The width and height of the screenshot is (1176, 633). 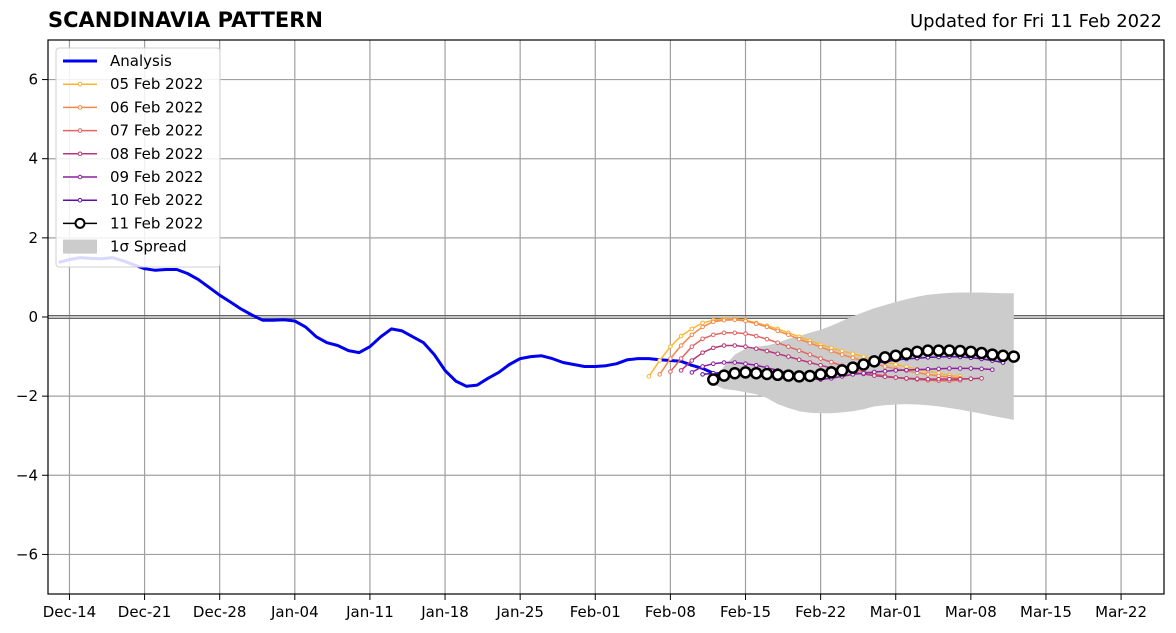 I want to click on legend-label: 1σ Spread, so click(x=148, y=247).